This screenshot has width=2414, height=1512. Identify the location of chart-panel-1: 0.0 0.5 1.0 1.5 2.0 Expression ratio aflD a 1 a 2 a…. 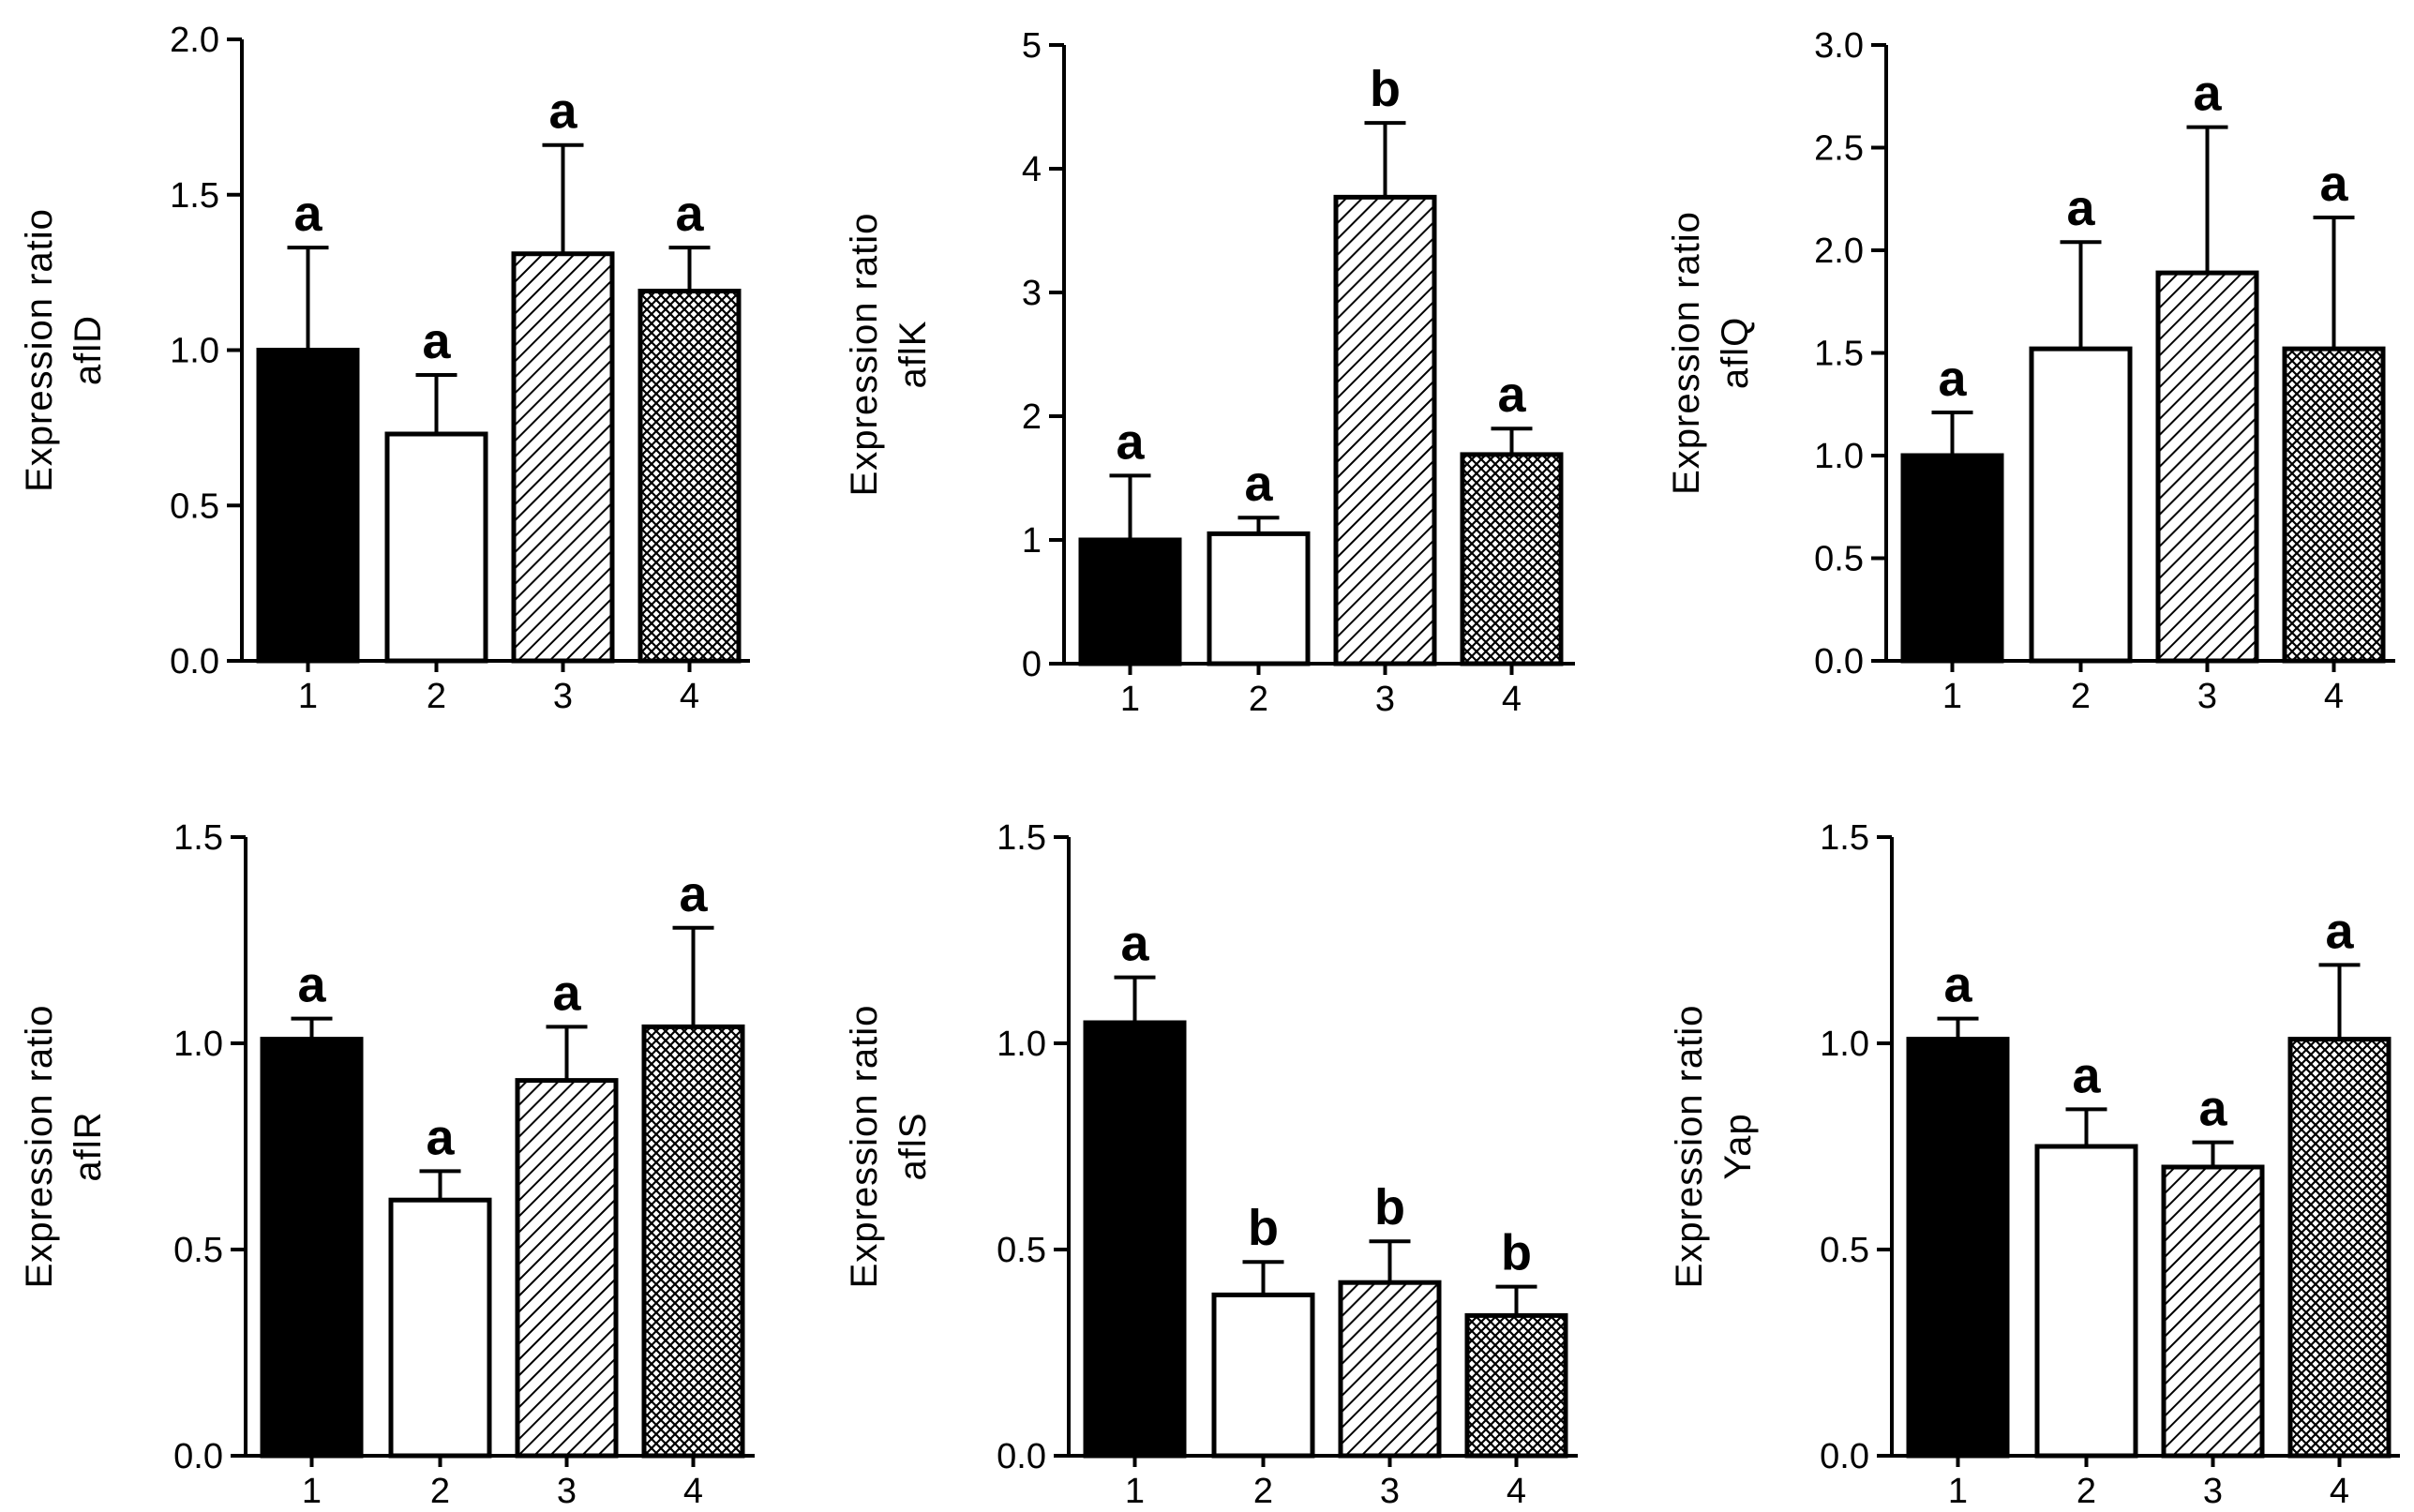
(385, 369).